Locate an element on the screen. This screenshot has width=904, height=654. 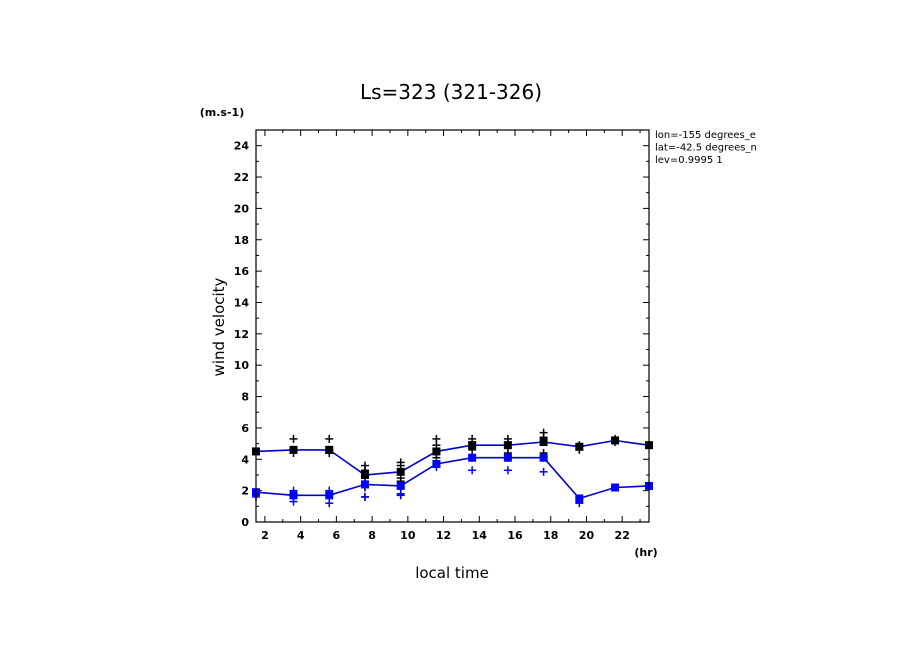
y-tick-label: 4 is located at coordinates (245, 459).